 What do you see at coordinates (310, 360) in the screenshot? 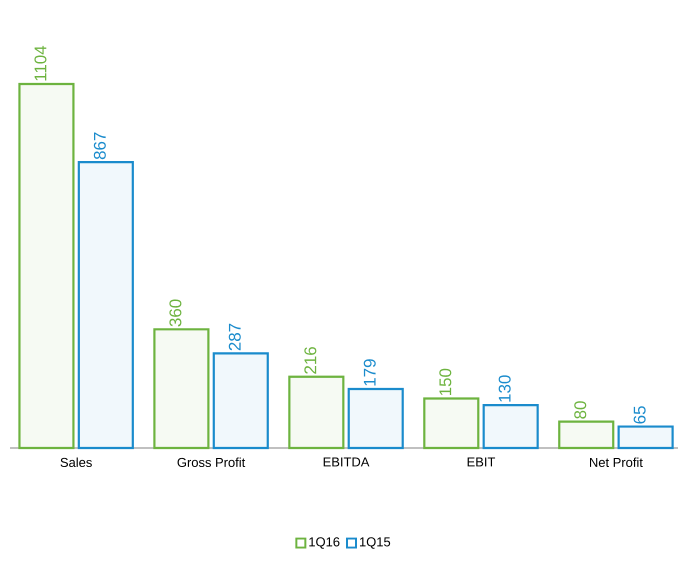
I see `data-label: 216` at bounding box center [310, 360].